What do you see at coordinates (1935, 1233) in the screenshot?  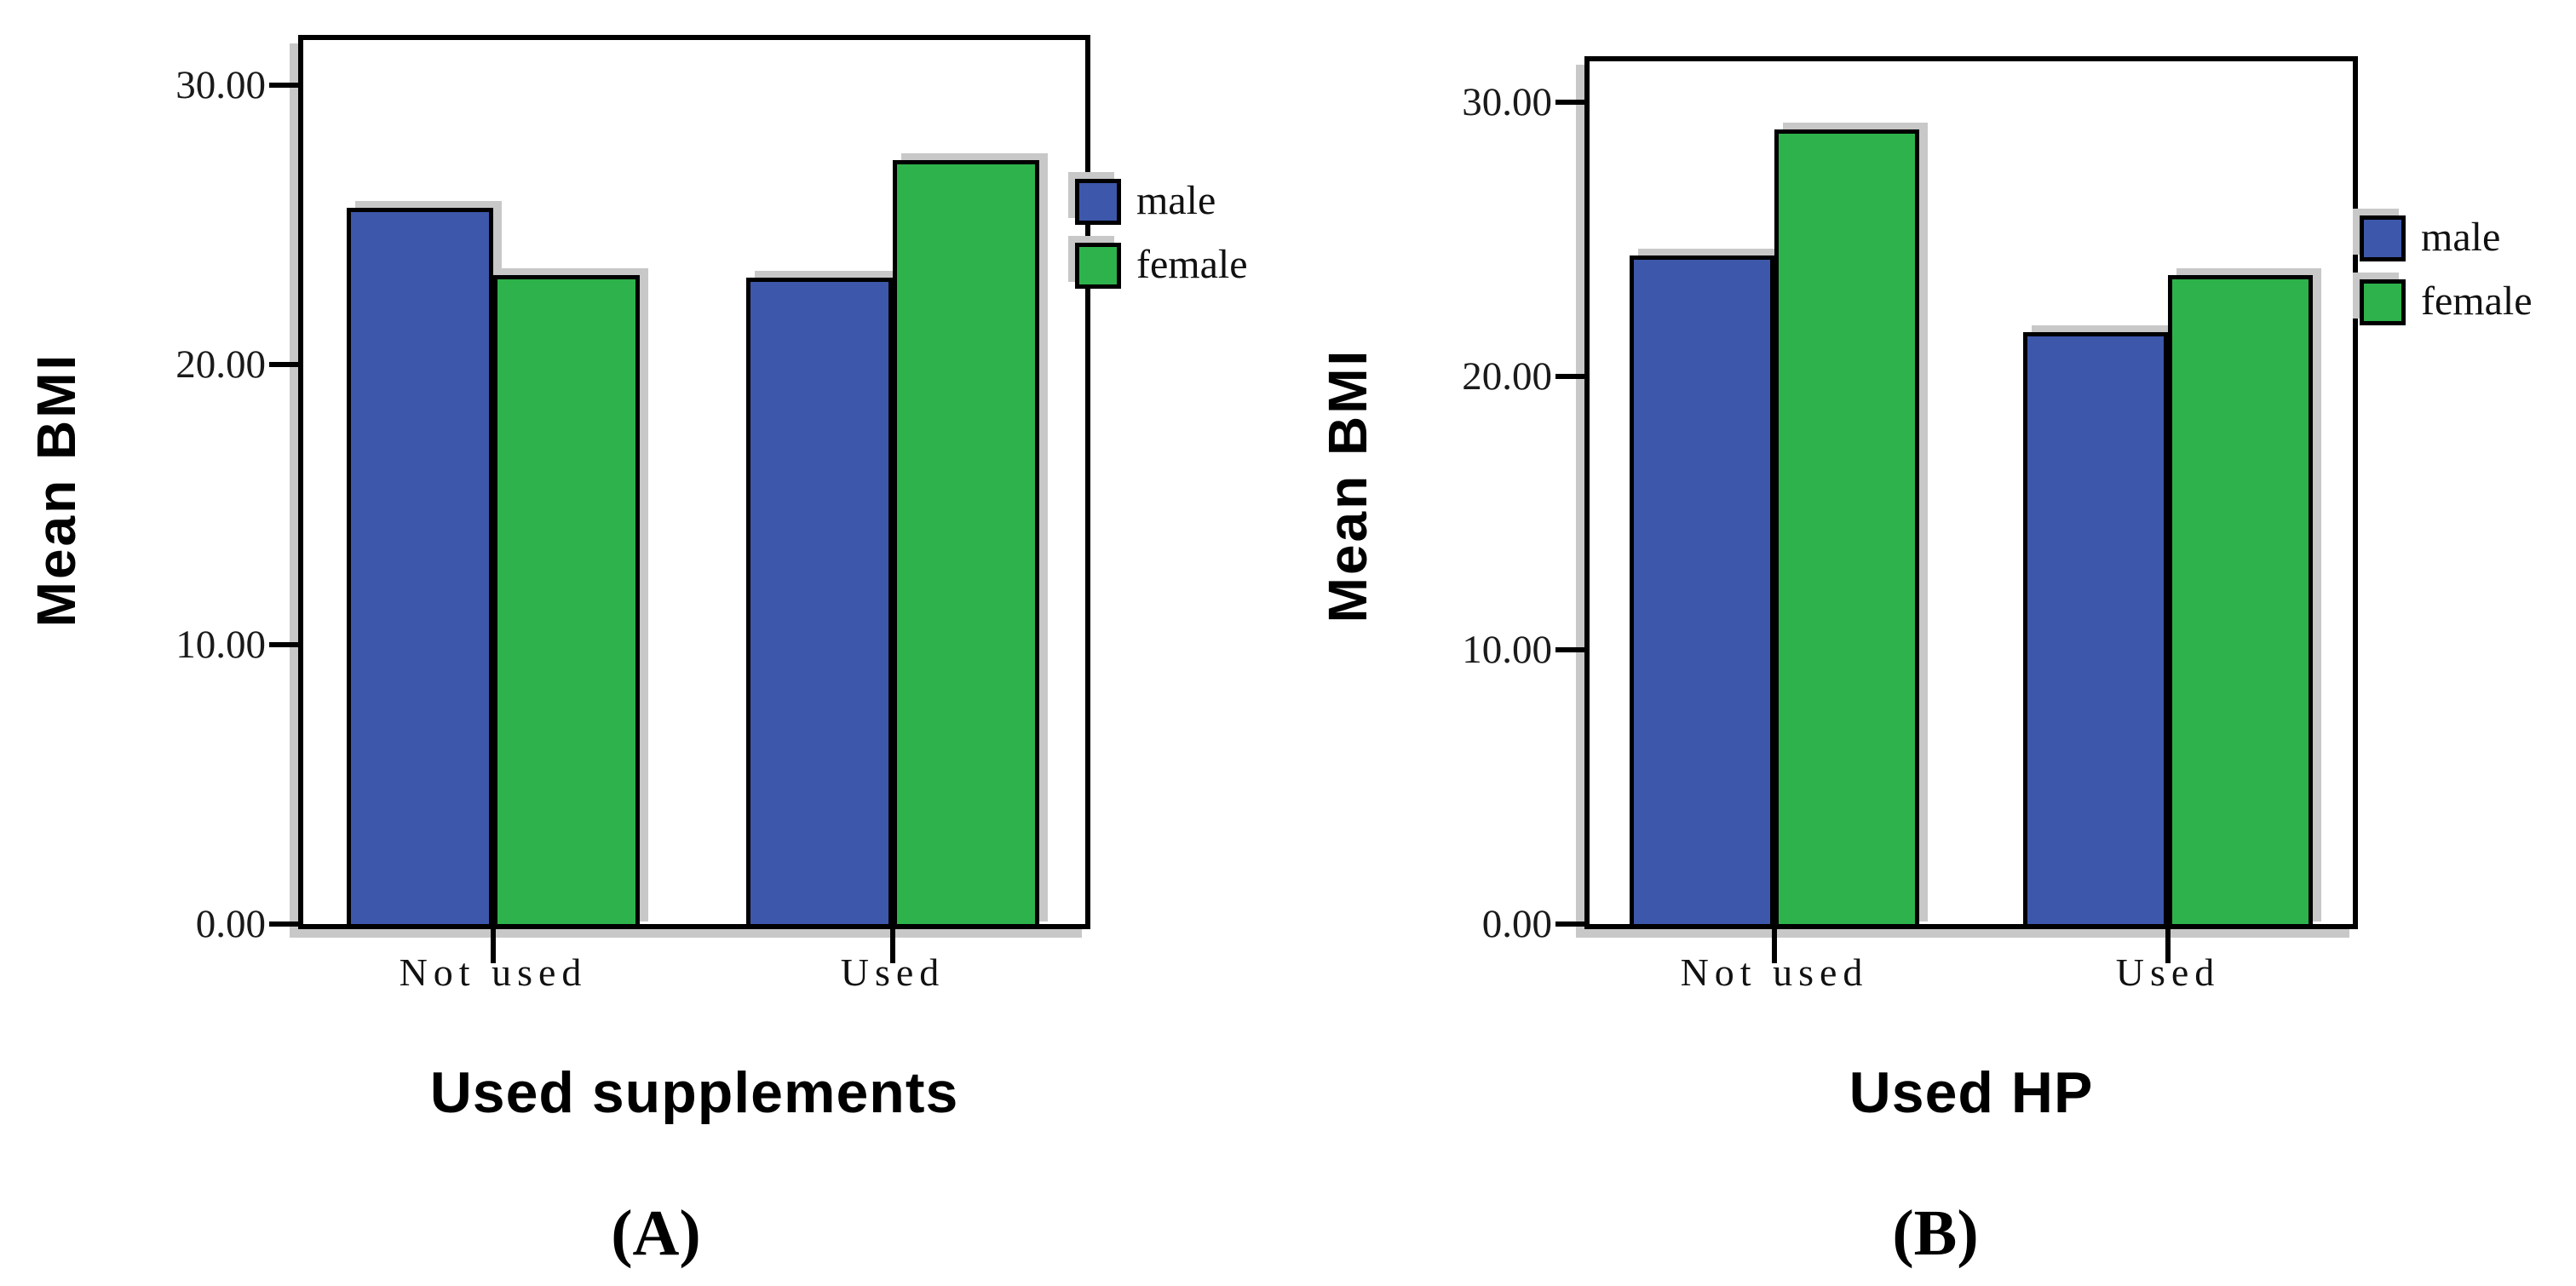 I see `panel-caption-b: (B)` at bounding box center [1935, 1233].